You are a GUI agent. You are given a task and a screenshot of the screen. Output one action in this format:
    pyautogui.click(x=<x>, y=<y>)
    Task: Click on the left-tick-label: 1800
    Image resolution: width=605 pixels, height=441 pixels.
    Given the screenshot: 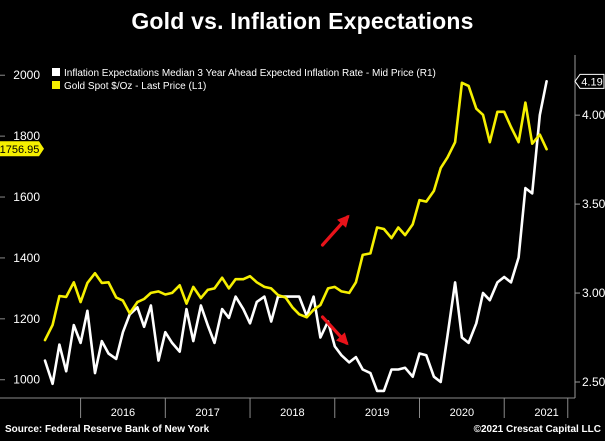 What is the action you would take?
    pyautogui.click(x=26, y=136)
    